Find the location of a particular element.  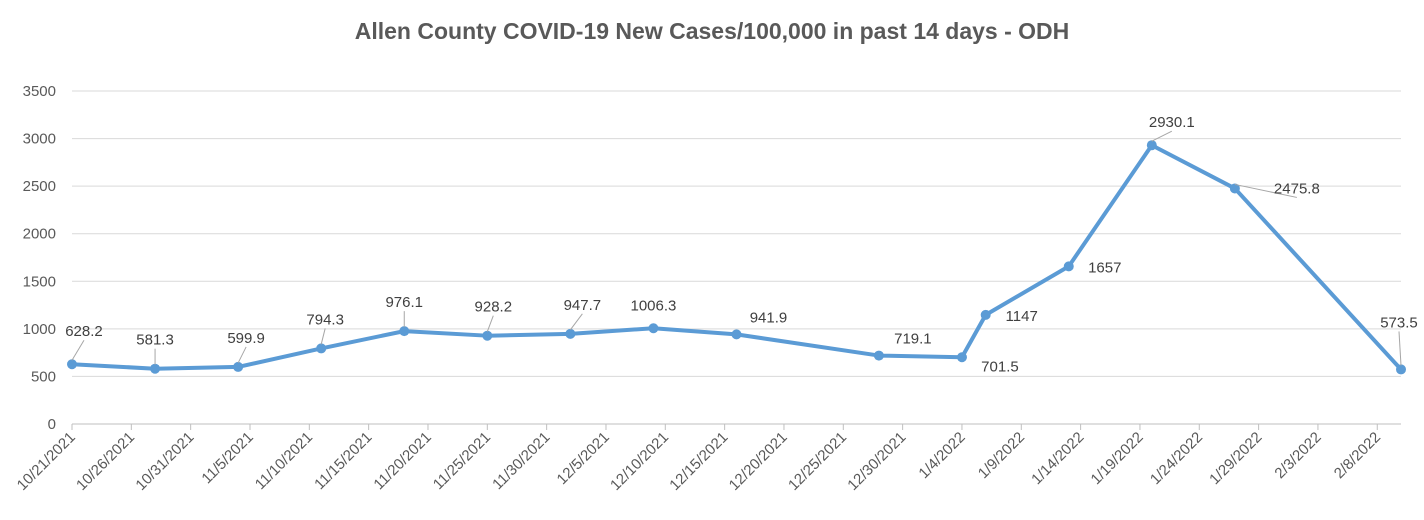

x-tick-label: 10/21/2021 is located at coordinates (46, 461).